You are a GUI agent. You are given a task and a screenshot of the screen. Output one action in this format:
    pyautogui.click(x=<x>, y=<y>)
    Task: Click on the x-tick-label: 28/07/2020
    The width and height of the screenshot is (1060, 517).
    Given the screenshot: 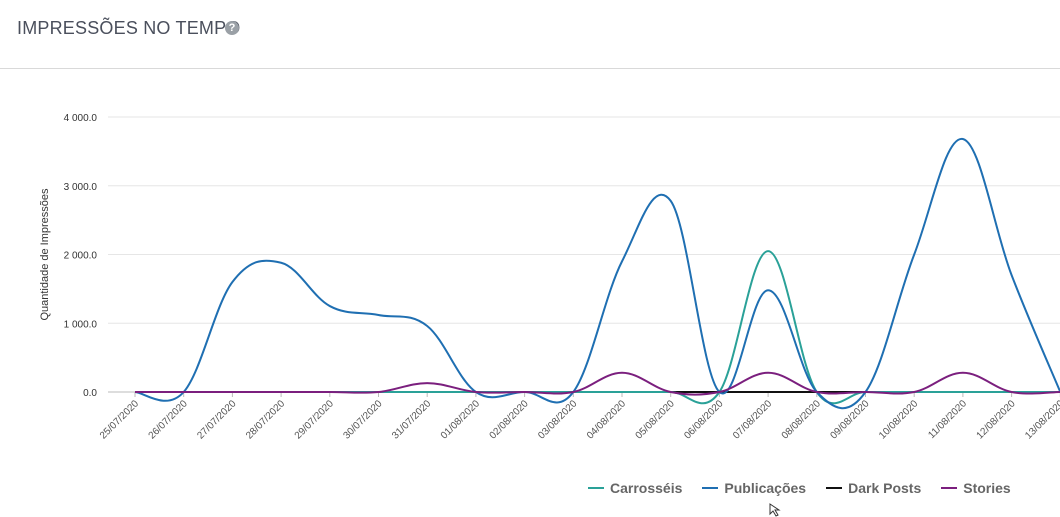 What is the action you would take?
    pyautogui.click(x=265, y=419)
    